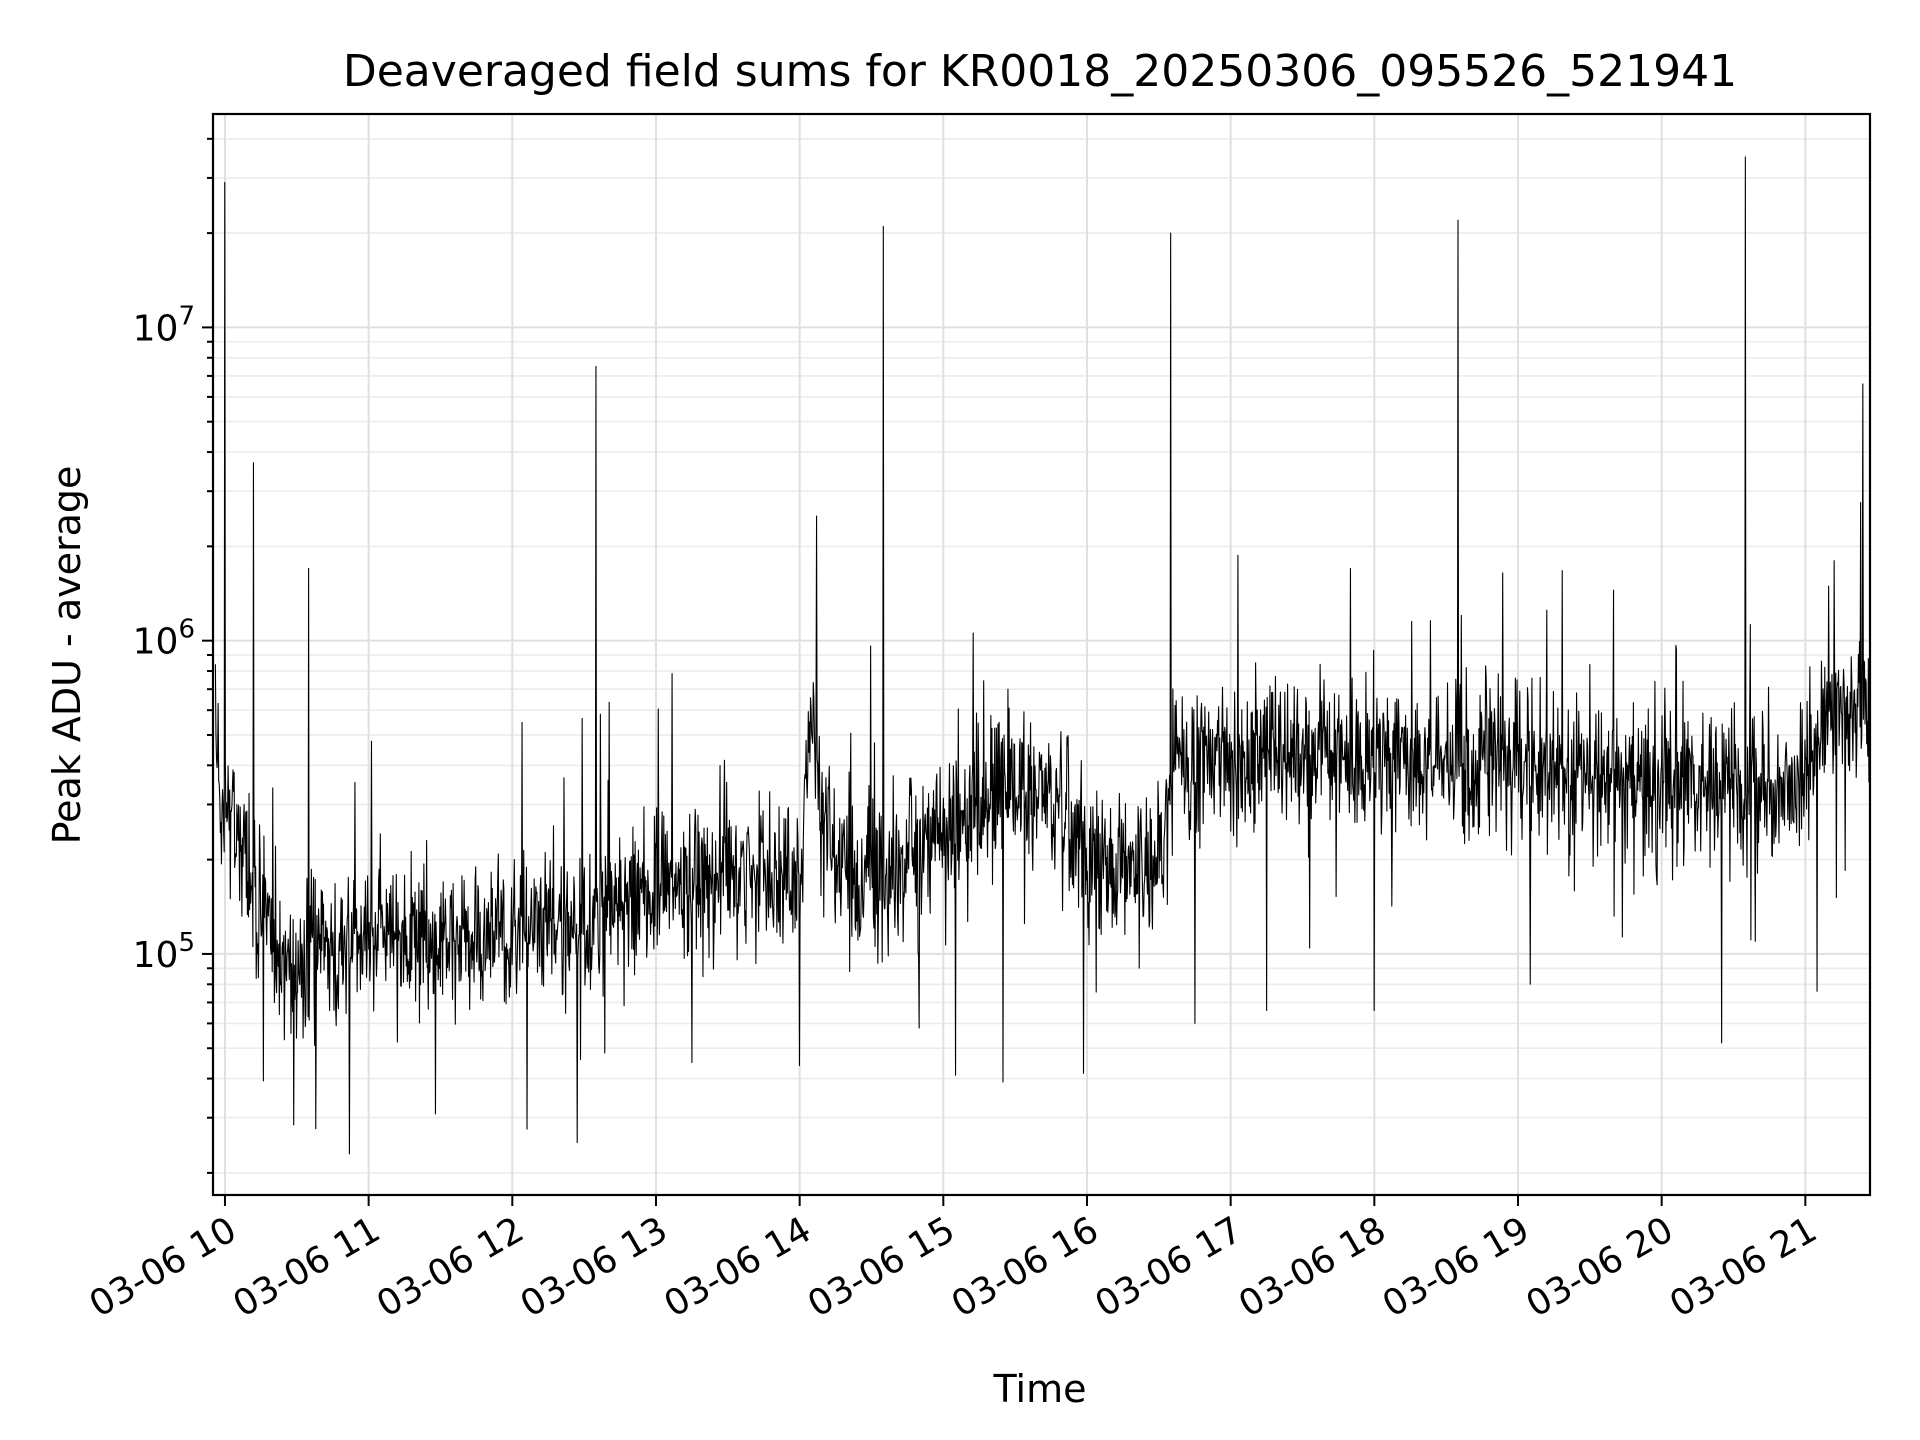 This screenshot has height=1440, width=1920. What do you see at coordinates (1600, 1267) in the screenshot?
I see `x-tick-label: 03-06 20` at bounding box center [1600, 1267].